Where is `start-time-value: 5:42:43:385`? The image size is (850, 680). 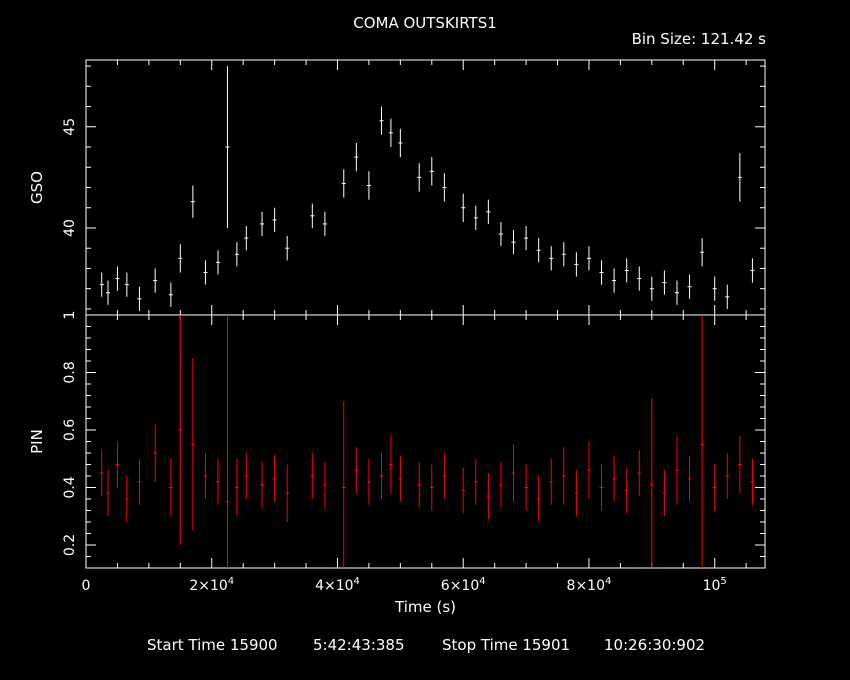 start-time-value: 5:42:43:385 is located at coordinates (359, 645).